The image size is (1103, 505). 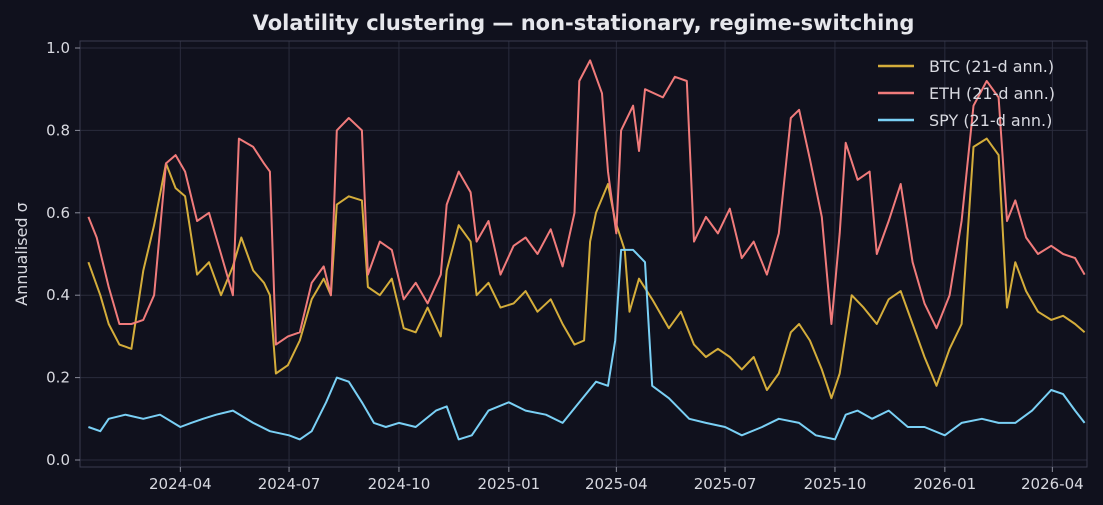 What do you see at coordinates (835, 484) in the screenshot?
I see `x-tick-label: 2025-10` at bounding box center [835, 484].